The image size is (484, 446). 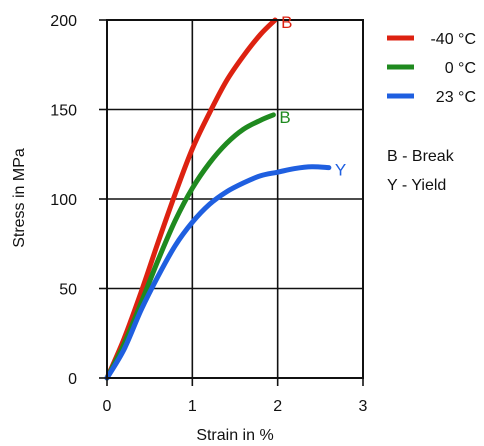 What do you see at coordinates (460, 68) in the screenshot?
I see `legend-label-1: 0 °C` at bounding box center [460, 68].